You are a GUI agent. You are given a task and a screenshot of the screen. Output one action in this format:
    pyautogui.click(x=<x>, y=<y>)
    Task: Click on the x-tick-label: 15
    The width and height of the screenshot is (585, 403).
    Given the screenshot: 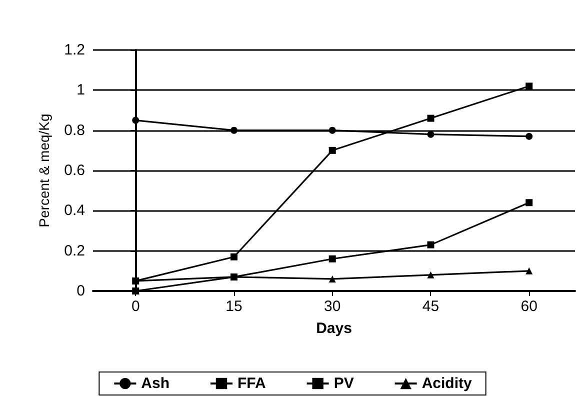 What is the action you would take?
    pyautogui.click(x=234, y=306)
    